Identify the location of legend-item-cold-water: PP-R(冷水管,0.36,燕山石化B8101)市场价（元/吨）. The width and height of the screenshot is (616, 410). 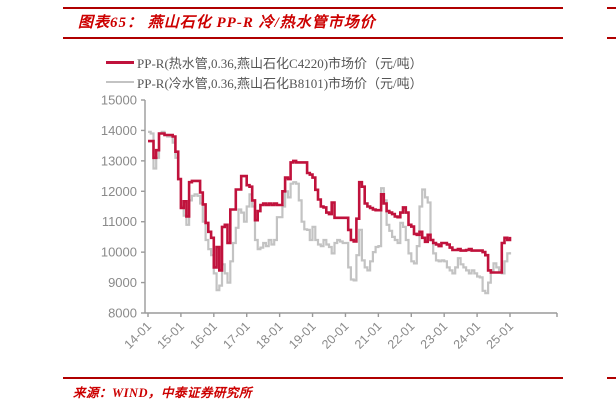
(264, 82).